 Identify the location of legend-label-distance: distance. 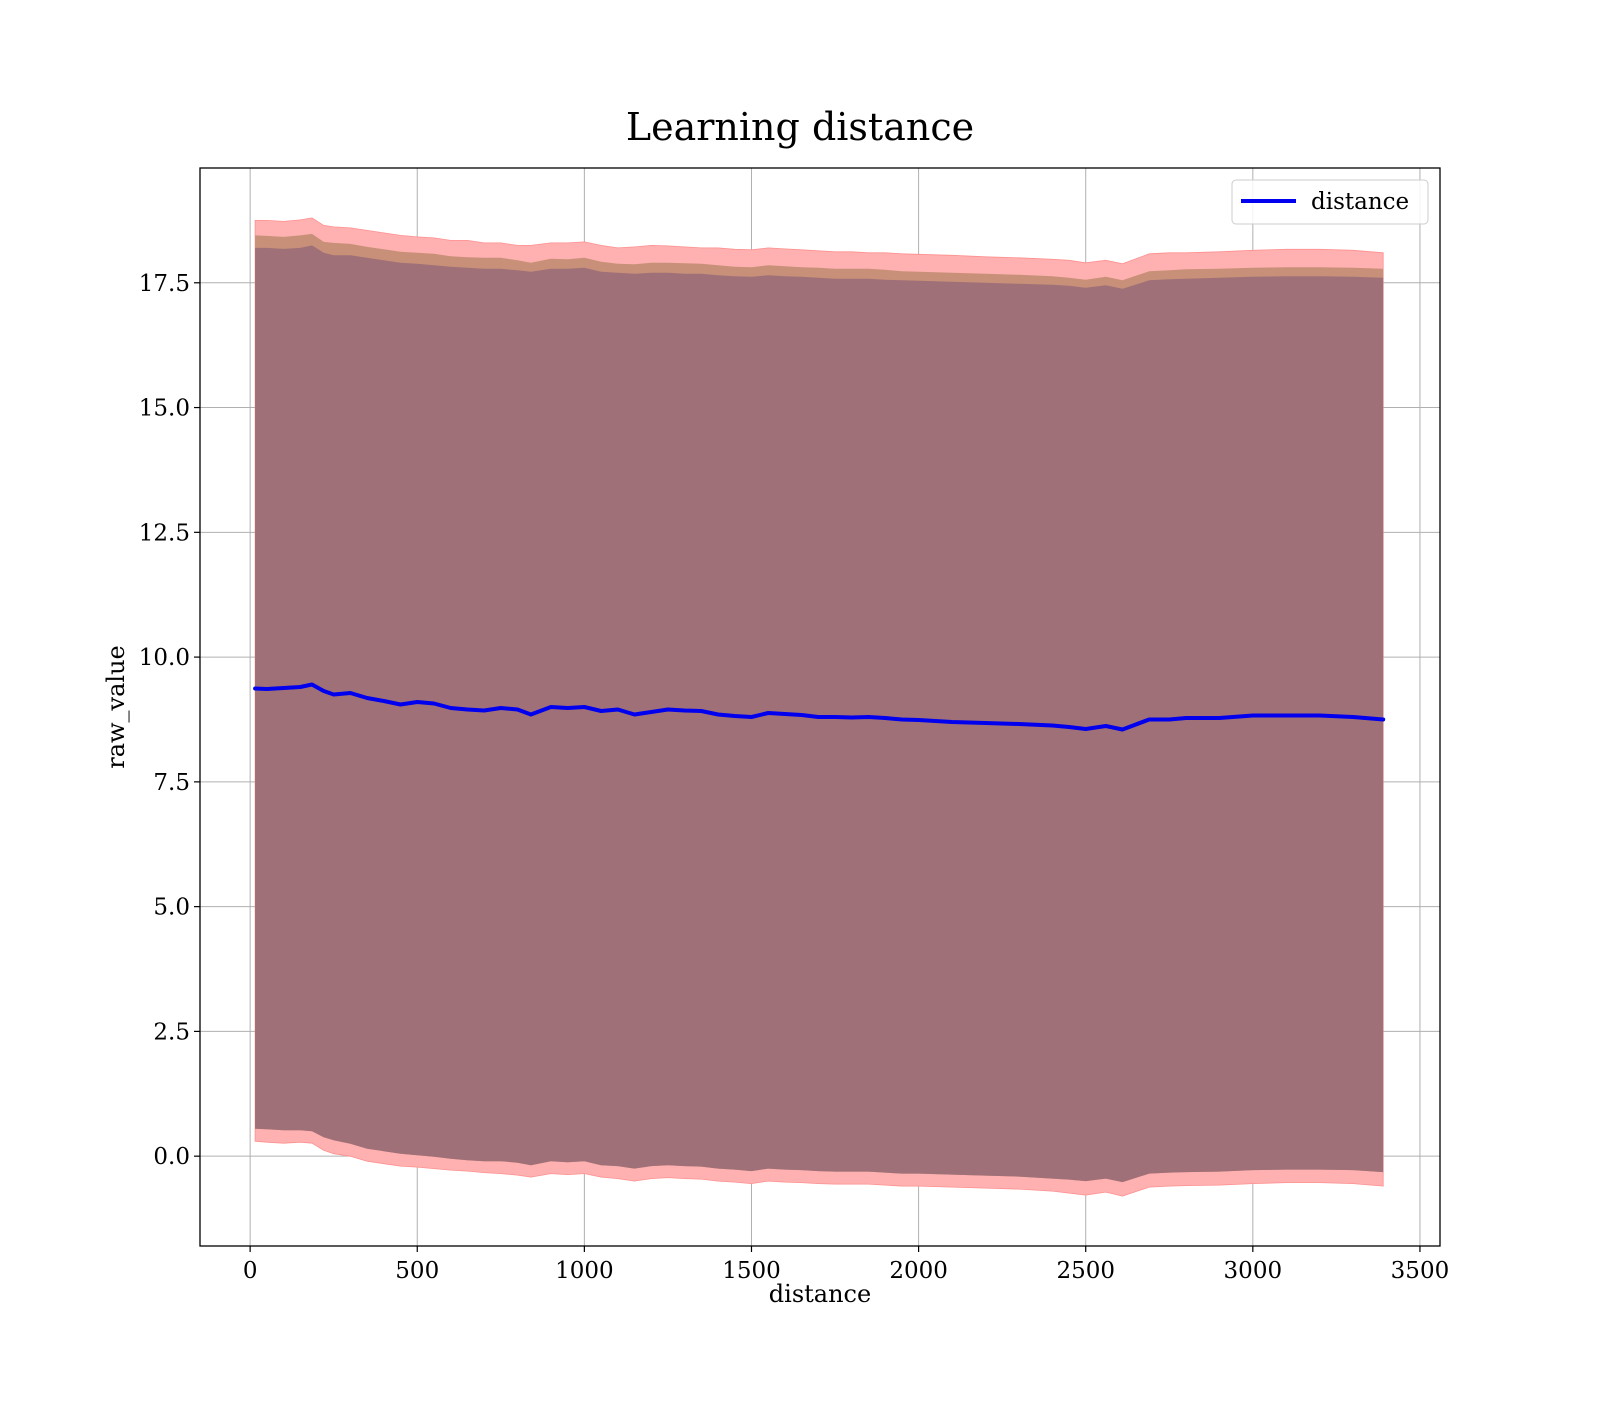
(1360, 202).